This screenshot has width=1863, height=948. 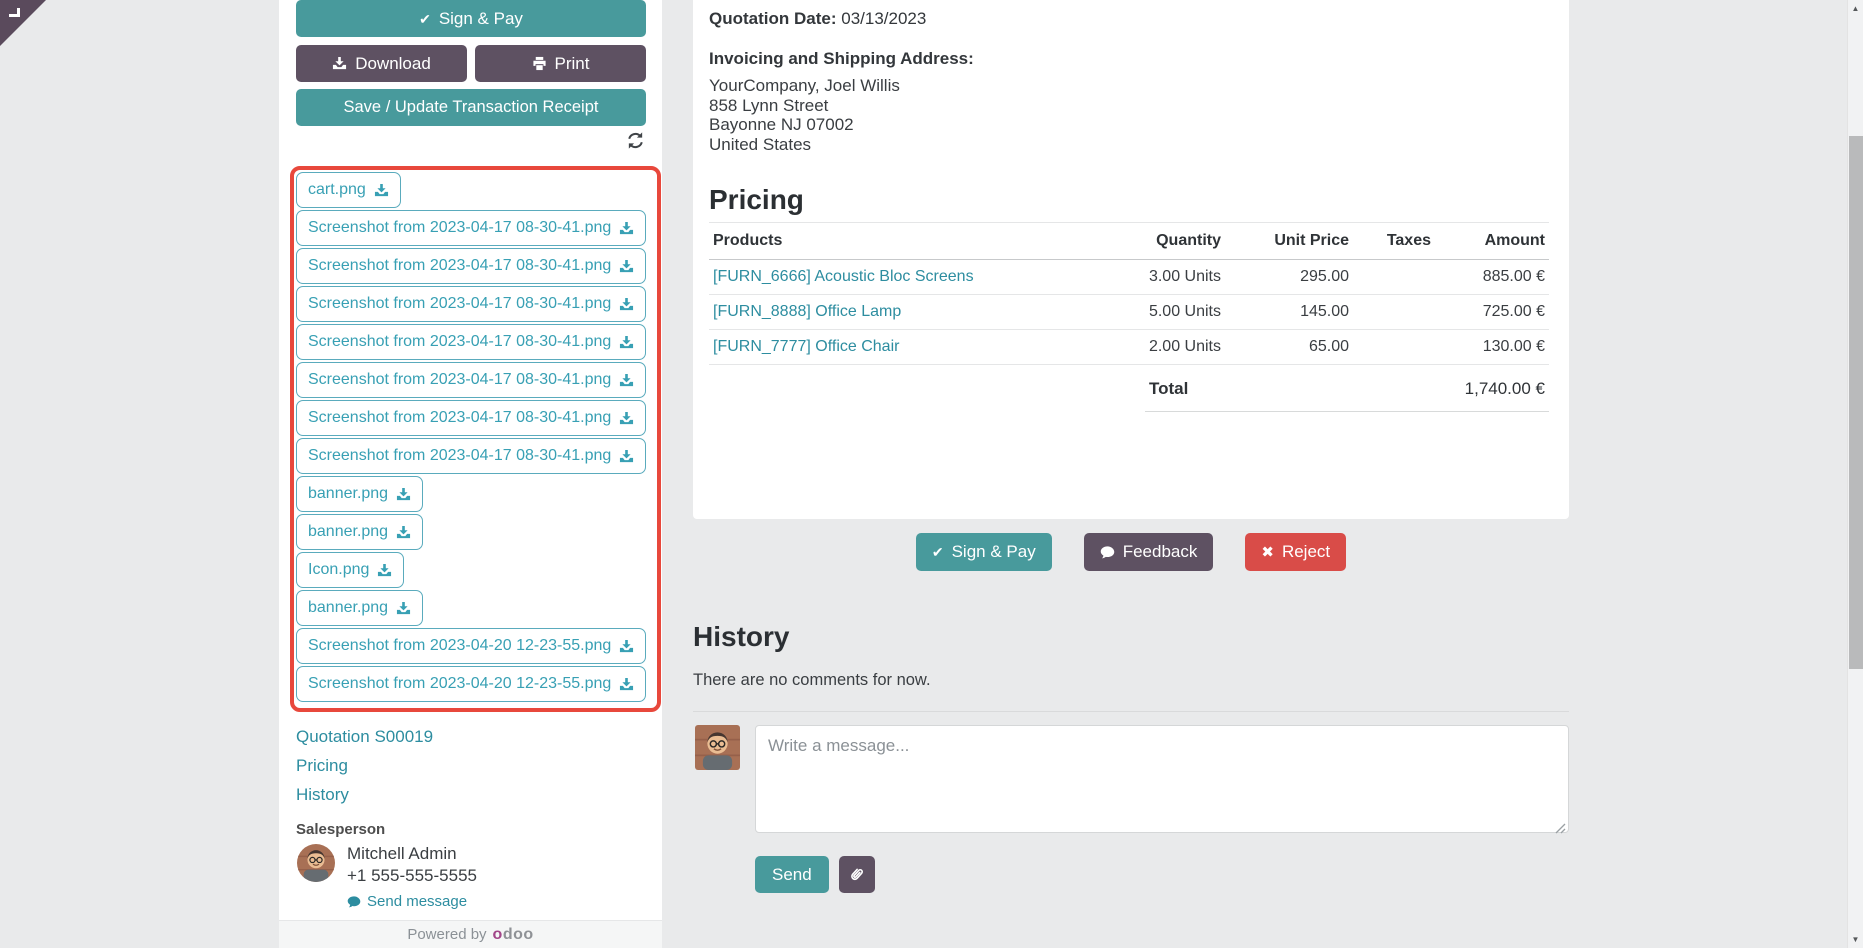 I want to click on attachment-pill: Icon.png, so click(x=350, y=570).